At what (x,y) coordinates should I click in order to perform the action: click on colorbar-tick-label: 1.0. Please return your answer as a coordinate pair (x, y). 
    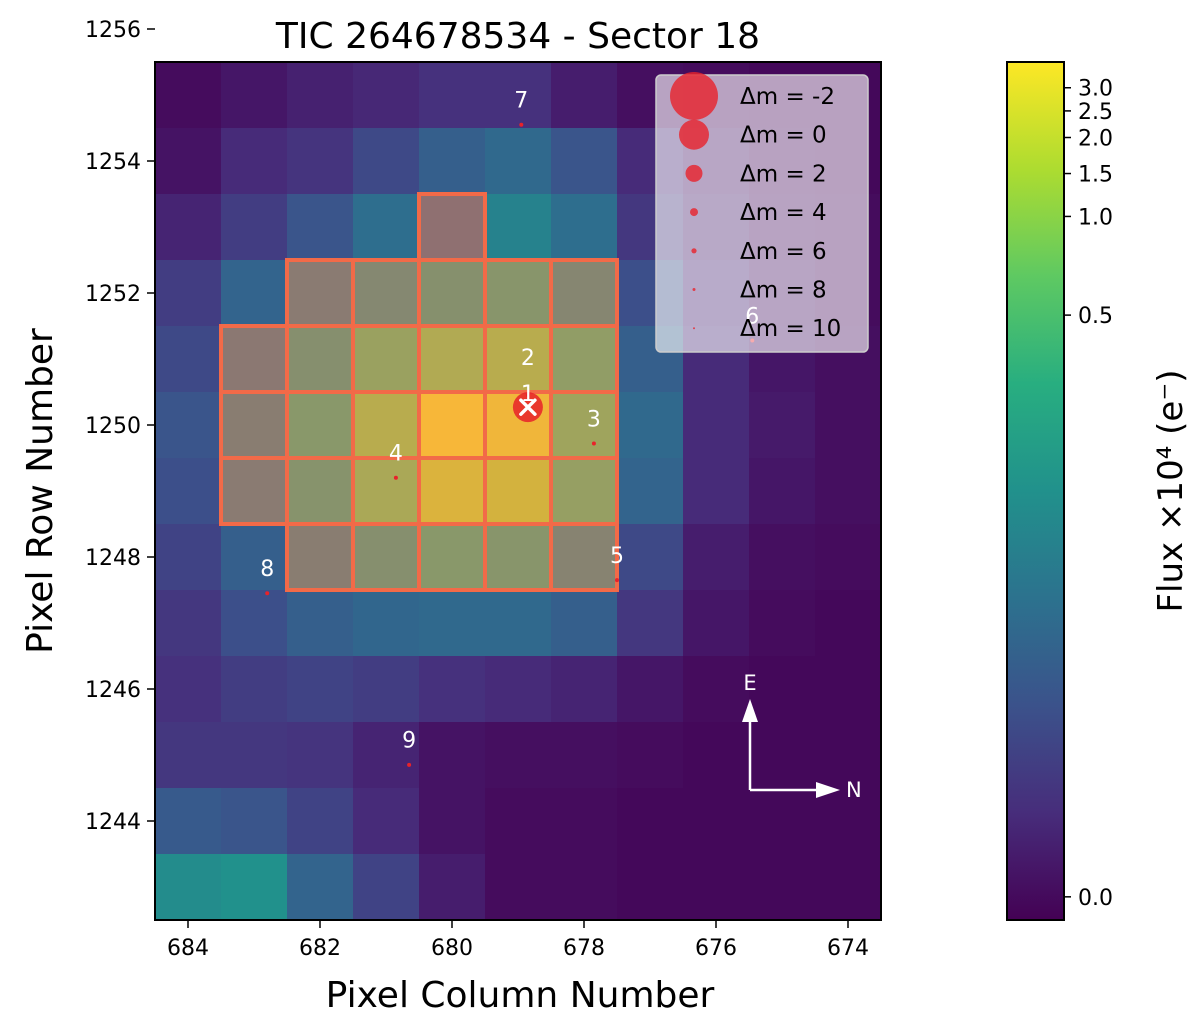
    Looking at the image, I should click on (1095, 217).